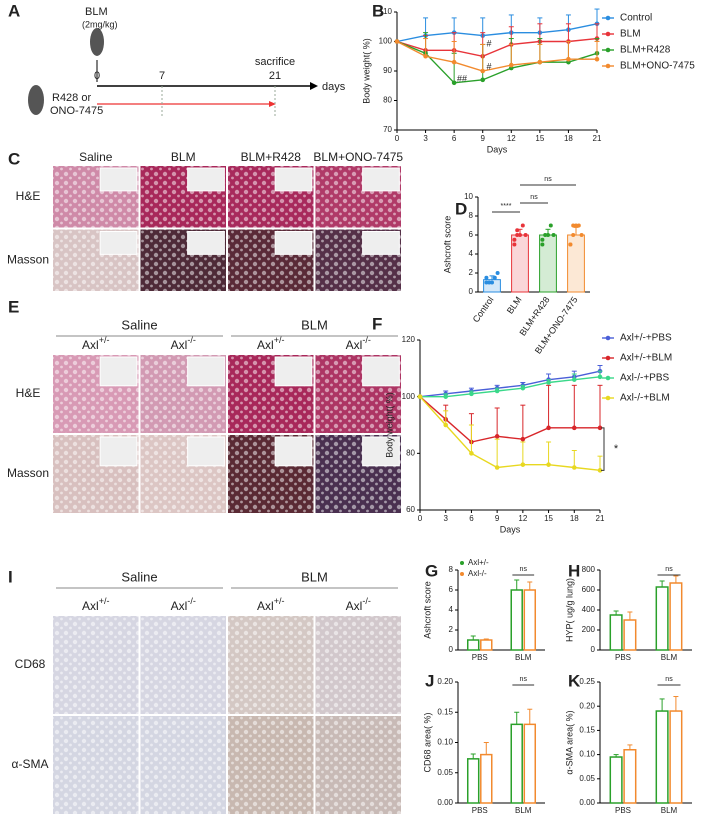 Image resolution: width=709 pixels, height=822 pixels. Describe the element at coordinates (30, 764) in the screenshot. I see `row-label: α-SMA` at that location.